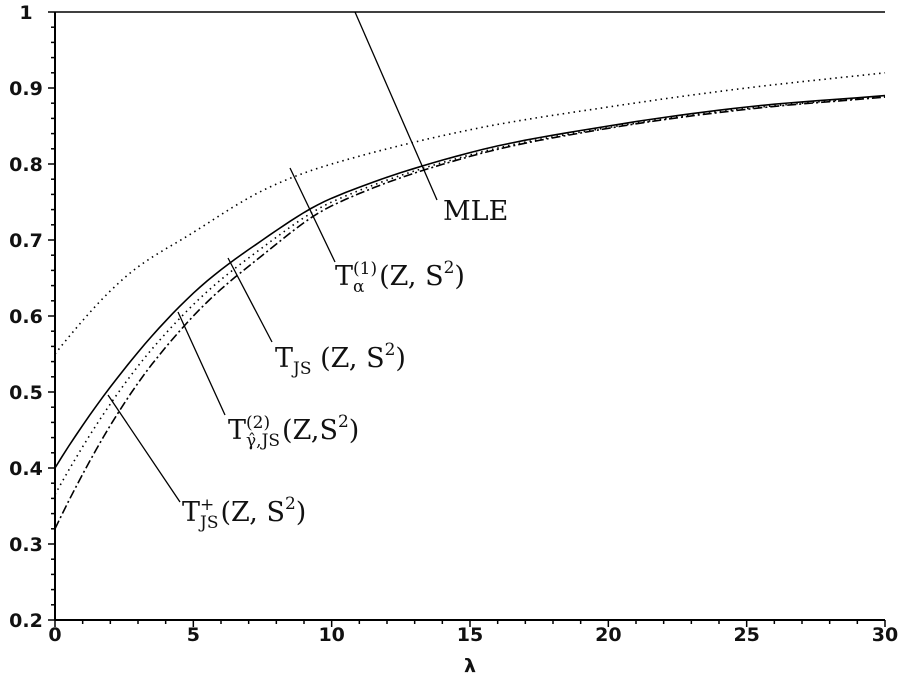 This screenshot has width=903, height=677. I want to click on label-mle: MLE, so click(475, 211).